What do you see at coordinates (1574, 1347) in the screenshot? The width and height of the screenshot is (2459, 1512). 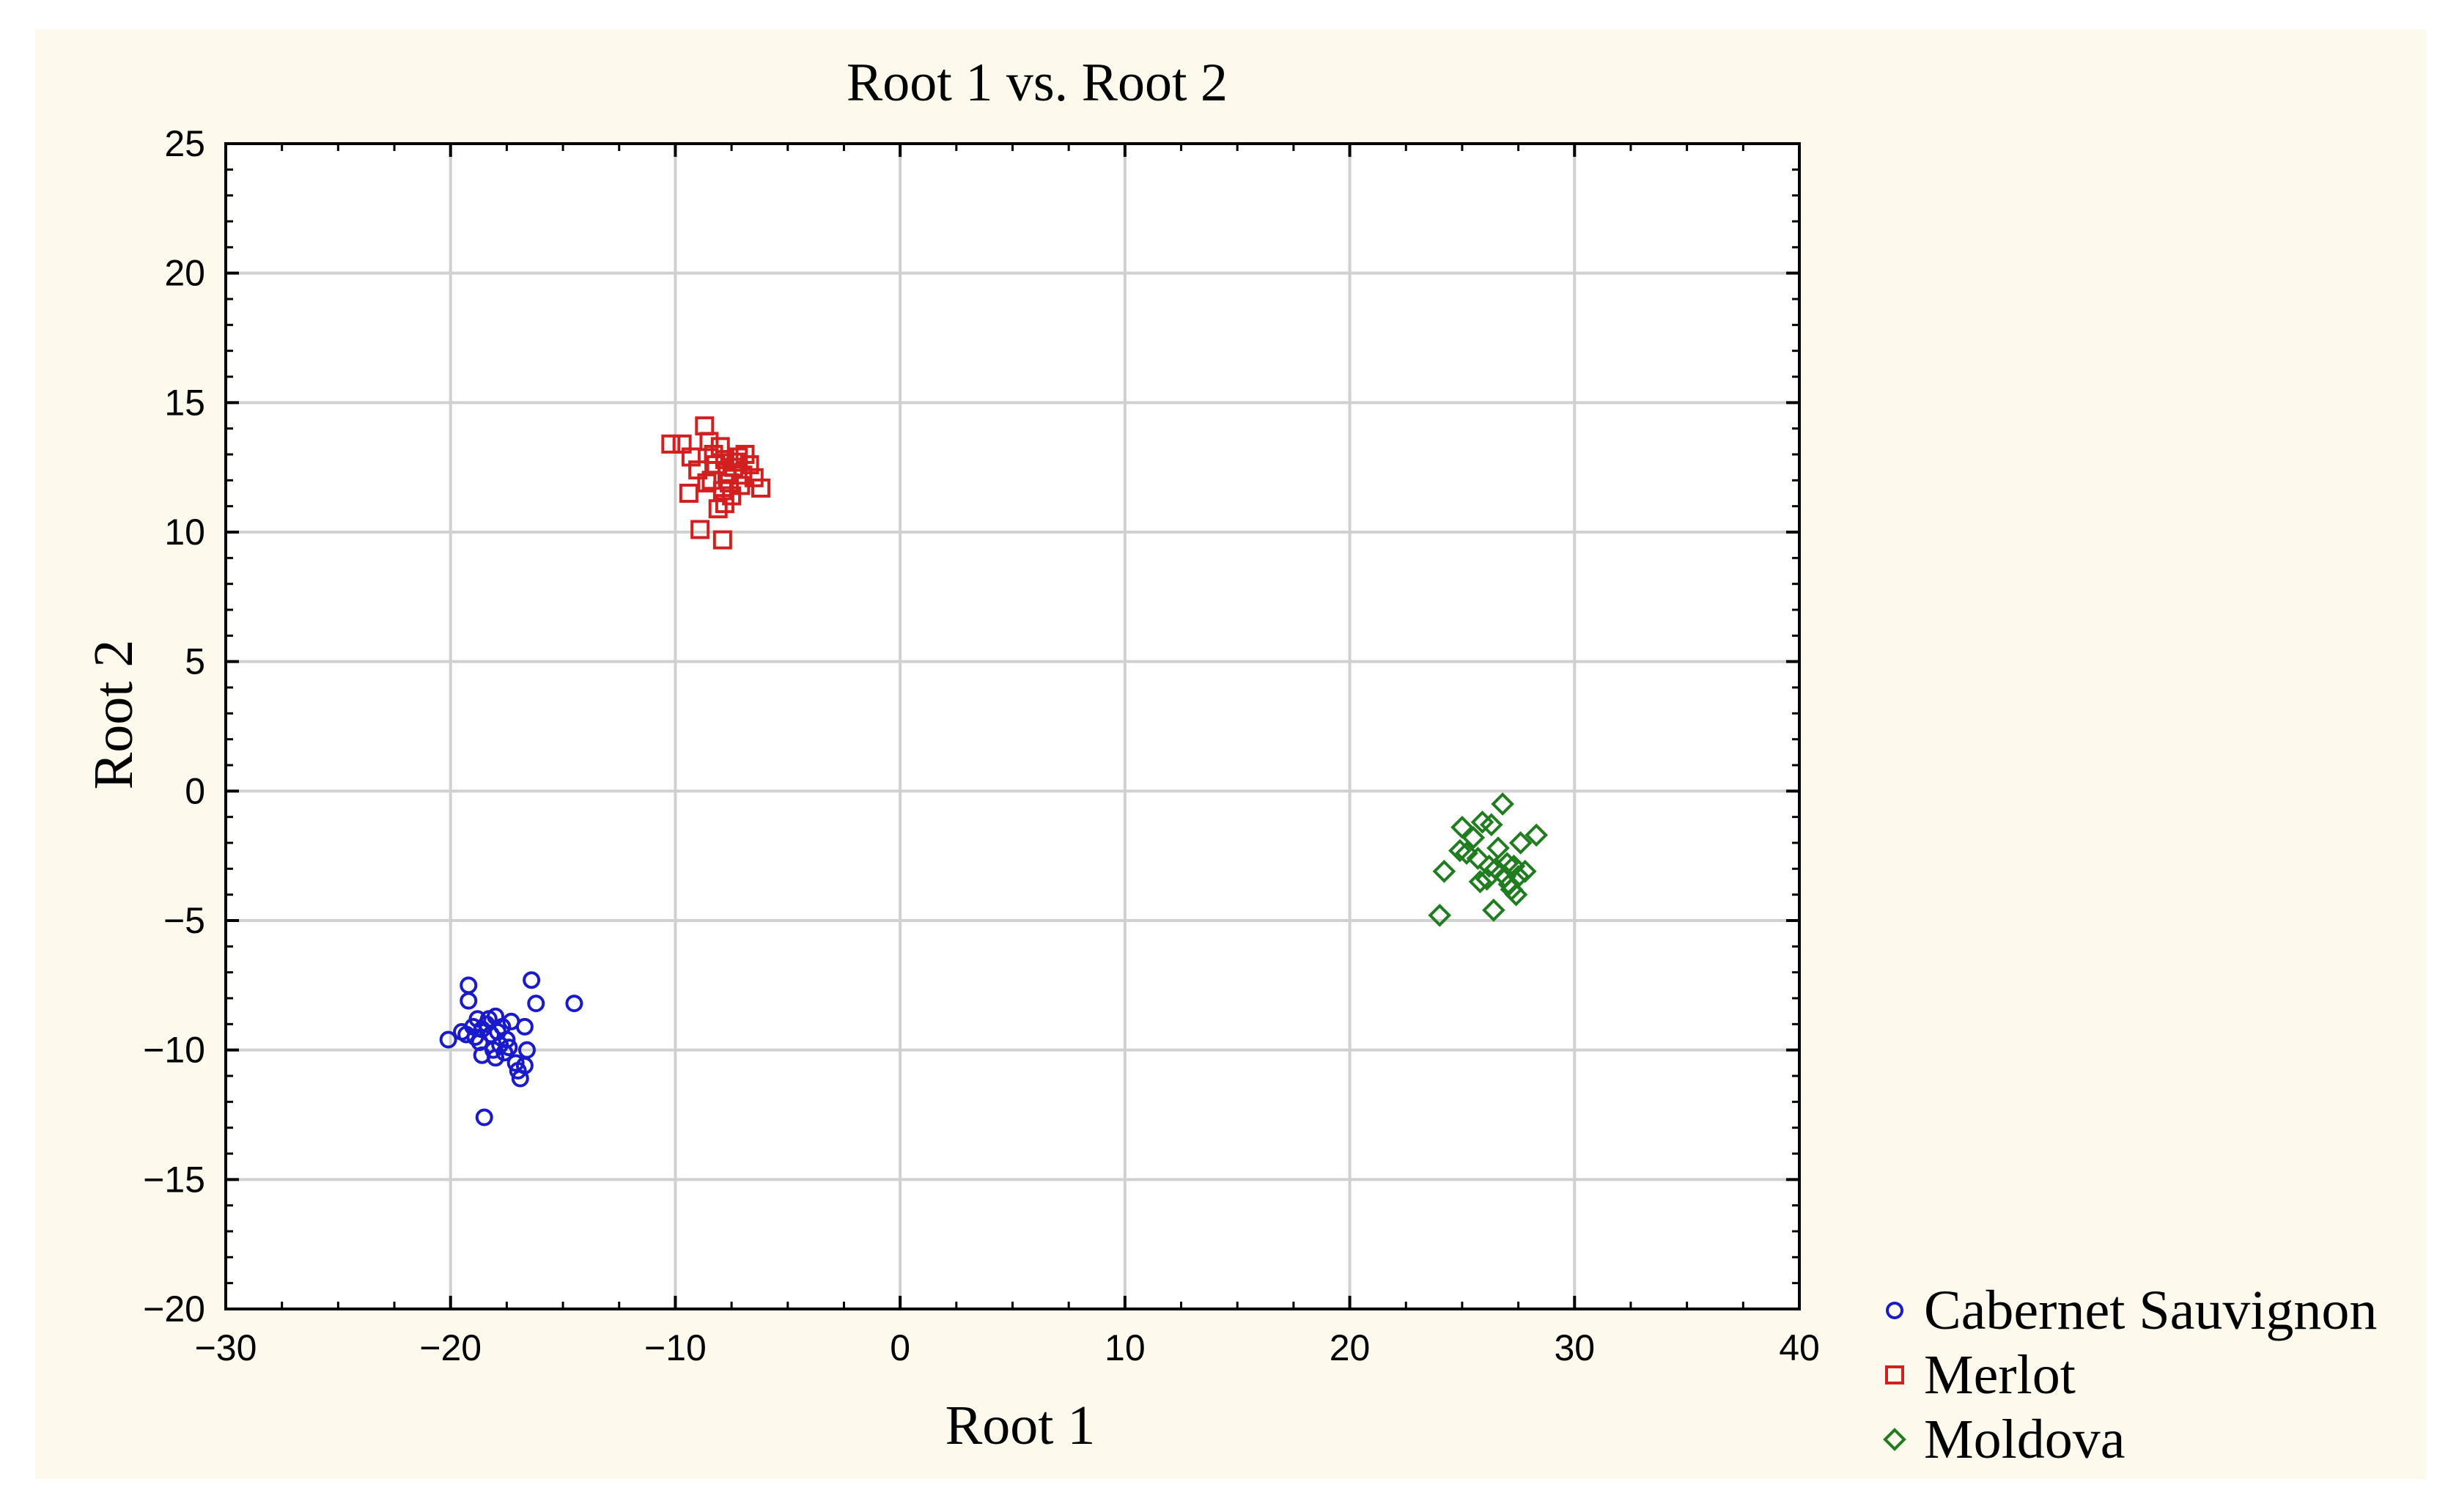 I see `x-tick-label: 30` at bounding box center [1574, 1347].